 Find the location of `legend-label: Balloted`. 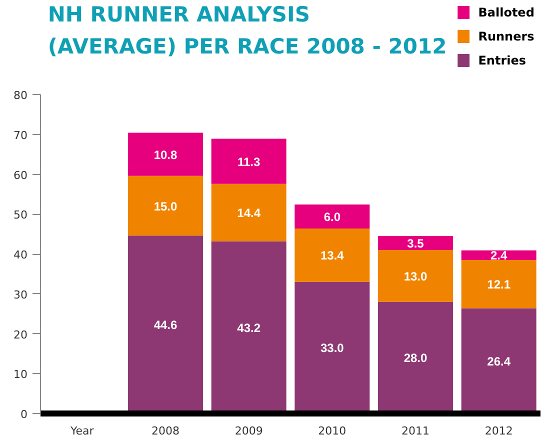

legend-label: Balloted is located at coordinates (506, 13).